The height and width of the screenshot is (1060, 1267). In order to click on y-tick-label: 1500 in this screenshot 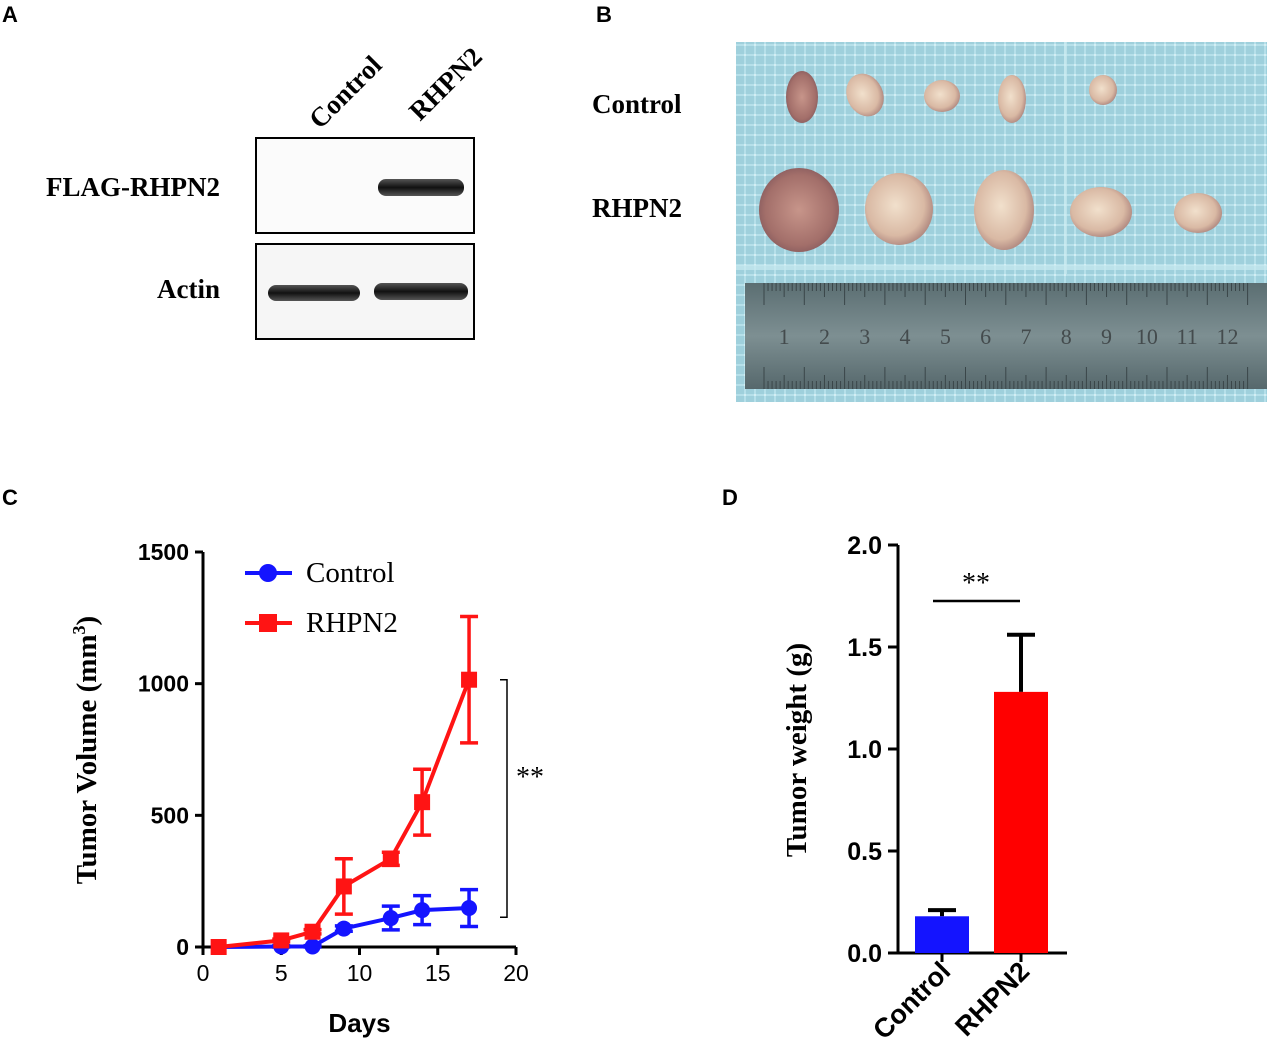, I will do `click(163, 552)`.